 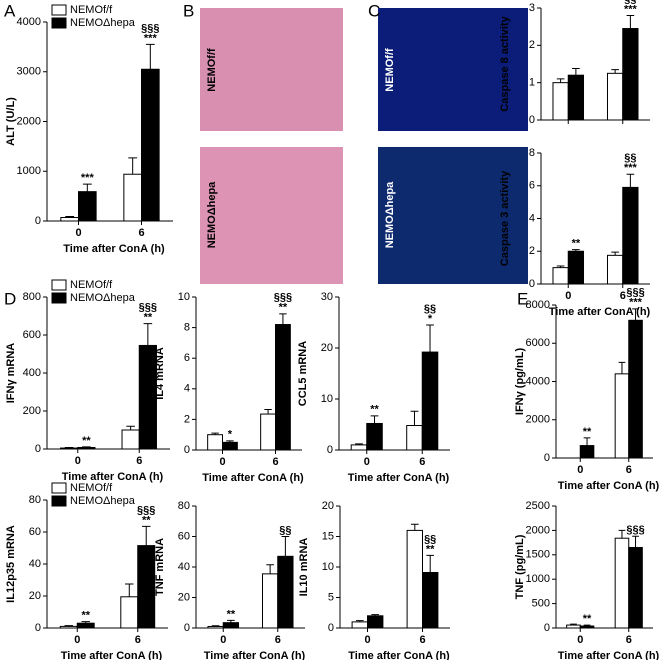 I want to click on y-axis-label: CCL5 mRNA, so click(x=303, y=373).